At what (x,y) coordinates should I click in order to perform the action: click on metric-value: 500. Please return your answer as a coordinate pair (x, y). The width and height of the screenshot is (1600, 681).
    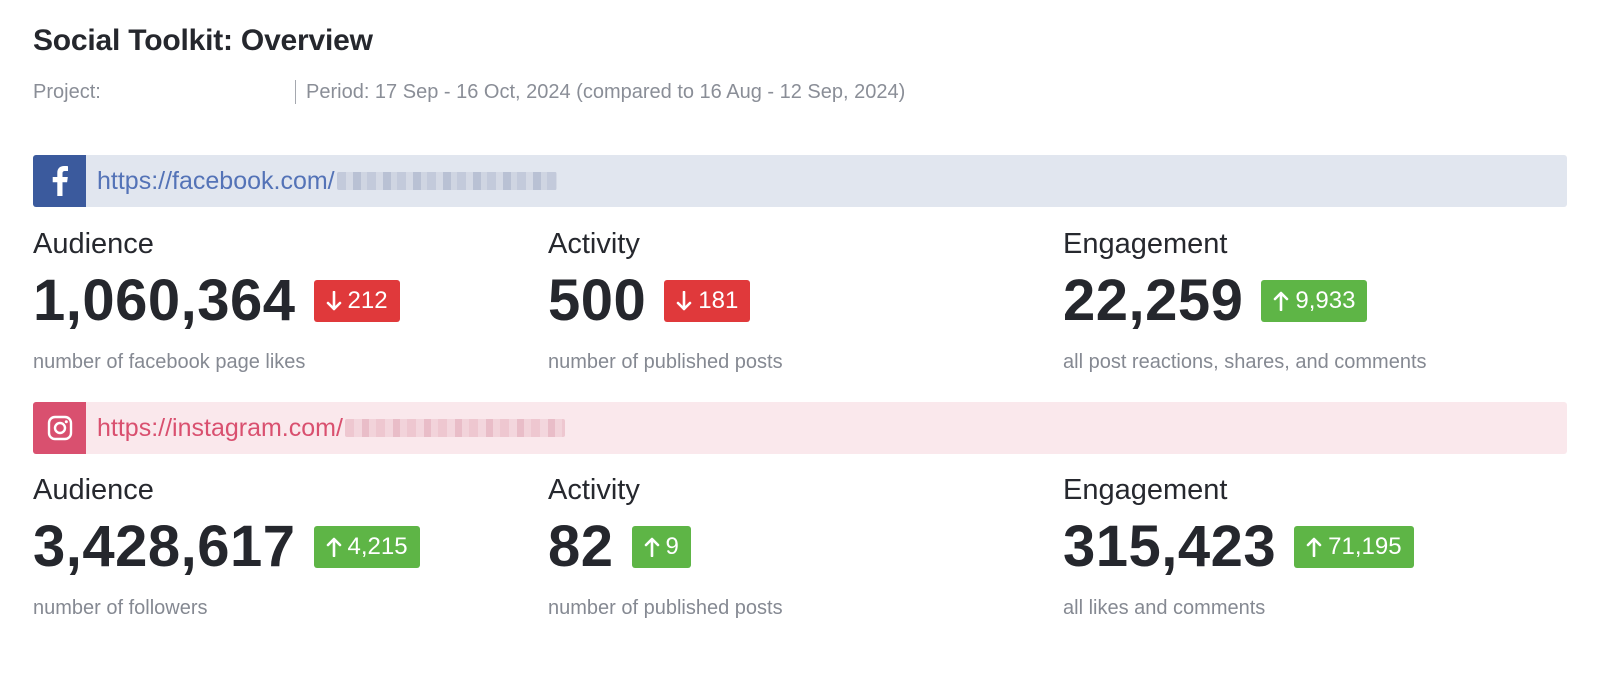
    Looking at the image, I should click on (597, 300).